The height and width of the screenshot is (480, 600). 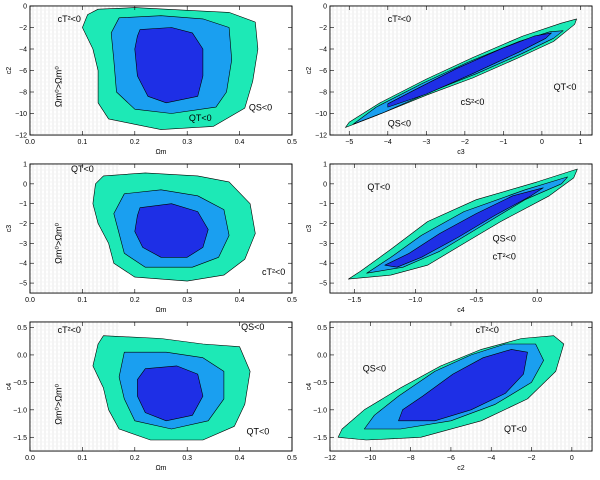 What do you see at coordinates (461, 152) in the screenshot?
I see `x-axis-label: c3` at bounding box center [461, 152].